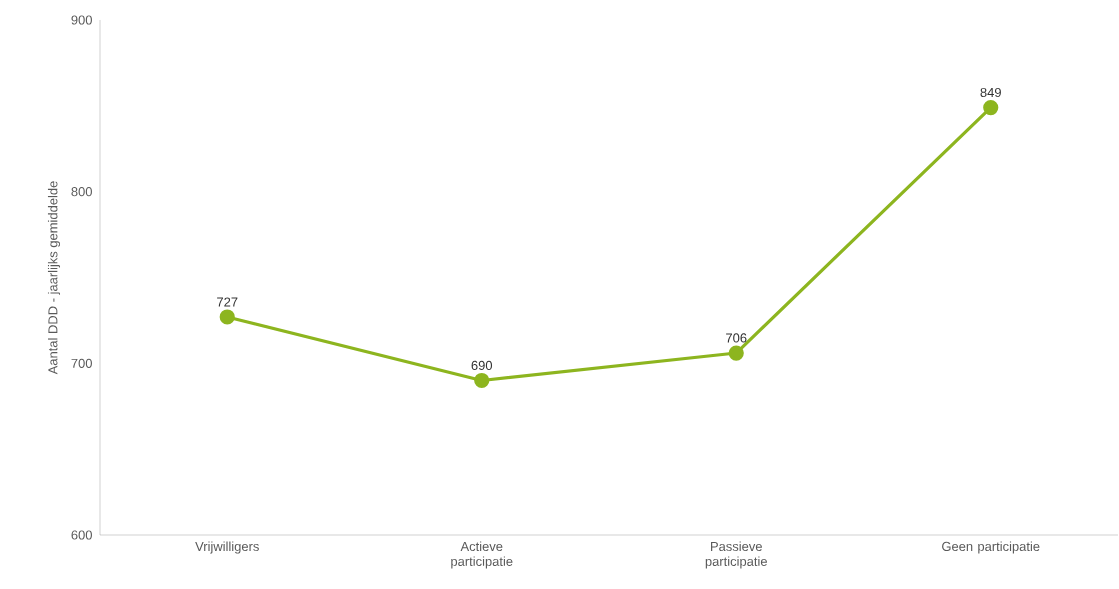 The image size is (1119, 589). Describe the element at coordinates (81, 535) in the screenshot. I see `y-tick-label: 600` at that location.